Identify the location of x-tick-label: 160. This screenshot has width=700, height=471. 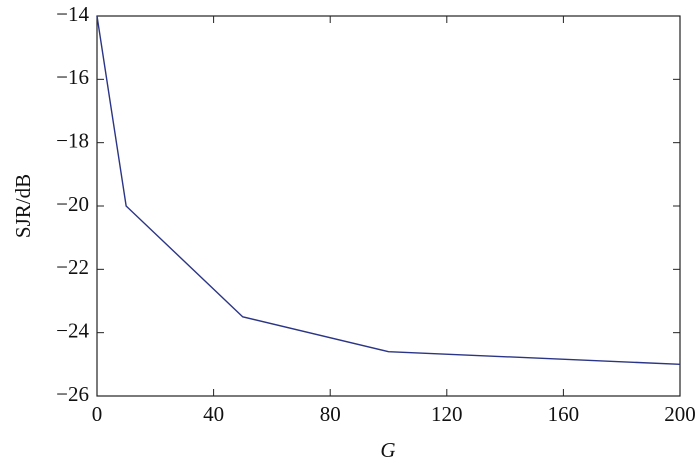
(564, 414).